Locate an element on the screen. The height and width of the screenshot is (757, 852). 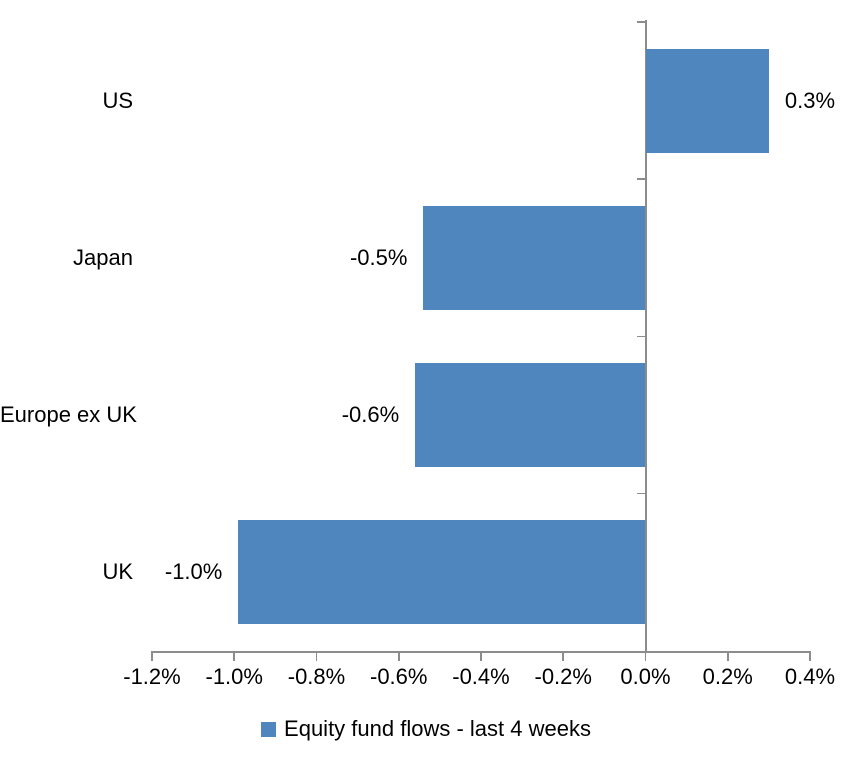
data-label: 0.3% is located at coordinates (810, 100).